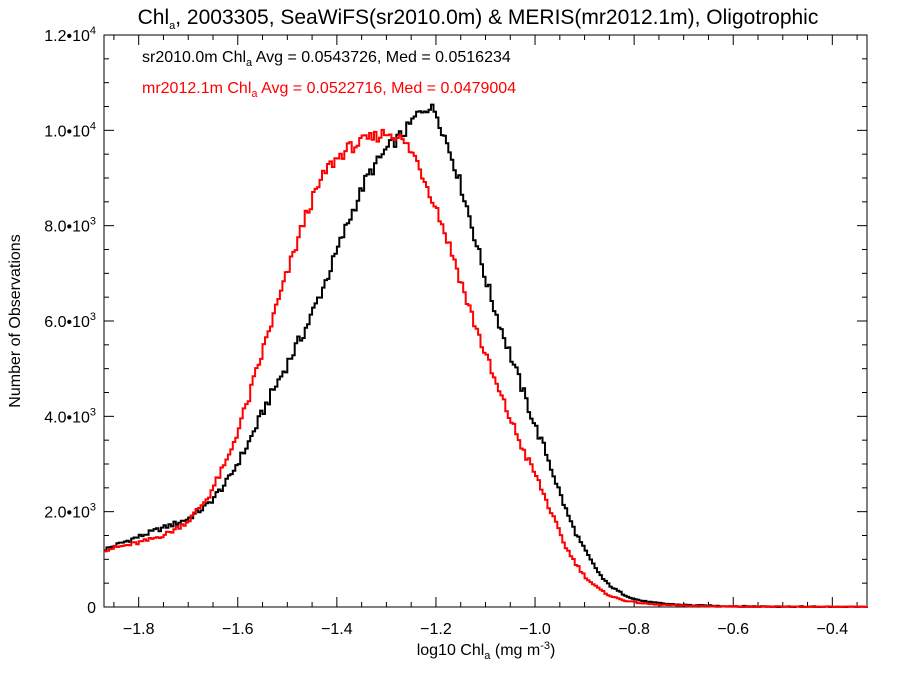 The width and height of the screenshot is (900, 675). I want to click on legend-sr-pre: sr2010.0m Chl, so click(194, 57).